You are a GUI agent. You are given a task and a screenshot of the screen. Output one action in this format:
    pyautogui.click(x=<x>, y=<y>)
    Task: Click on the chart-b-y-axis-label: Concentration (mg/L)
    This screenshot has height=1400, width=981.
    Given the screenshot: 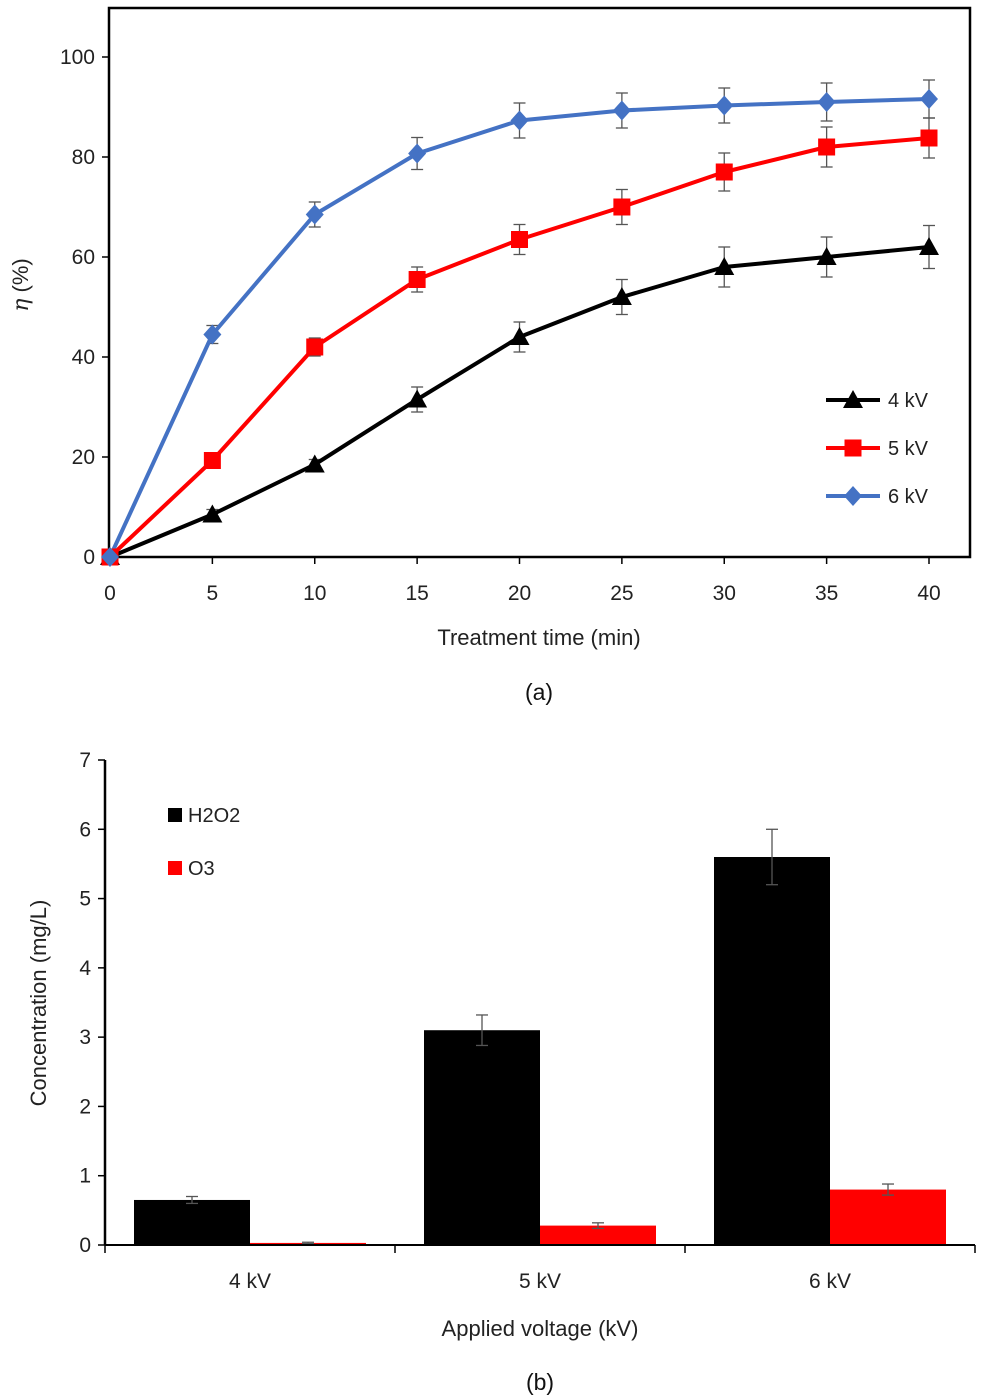 What is the action you would take?
    pyautogui.click(x=38, y=1003)
    